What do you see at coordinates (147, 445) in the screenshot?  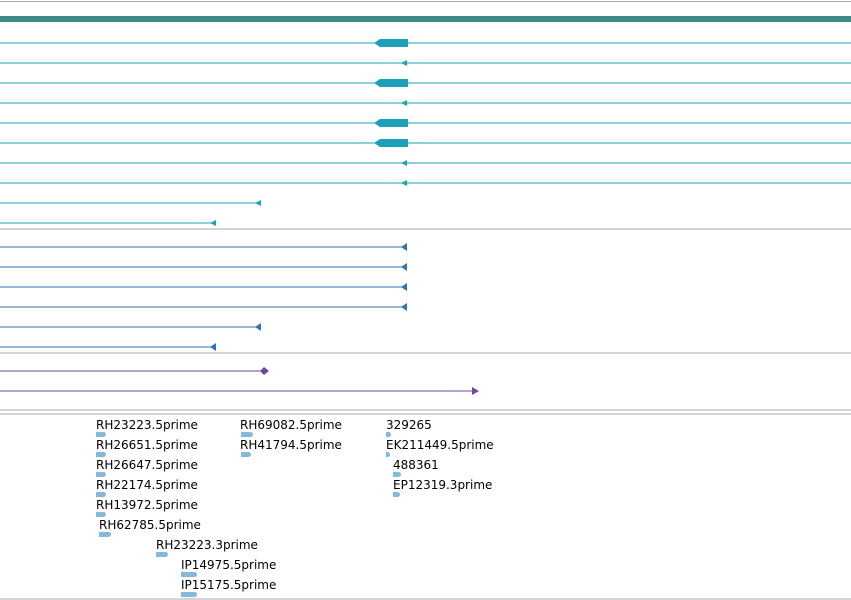 I see `est-label: RH26651.5prime` at bounding box center [147, 445].